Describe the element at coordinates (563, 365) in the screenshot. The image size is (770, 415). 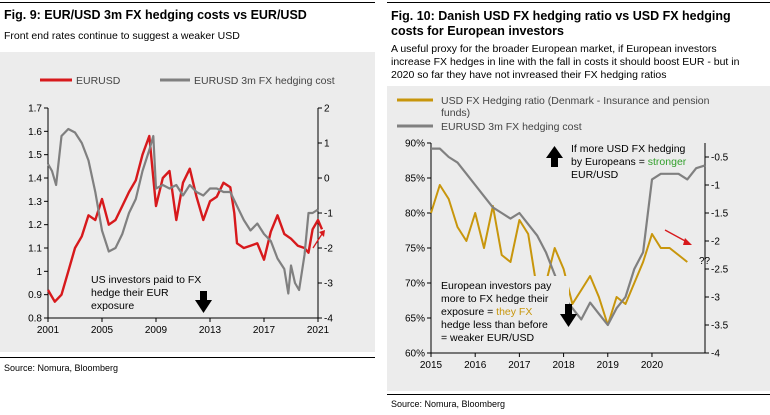
I see `x-tick-label: 2018` at that location.